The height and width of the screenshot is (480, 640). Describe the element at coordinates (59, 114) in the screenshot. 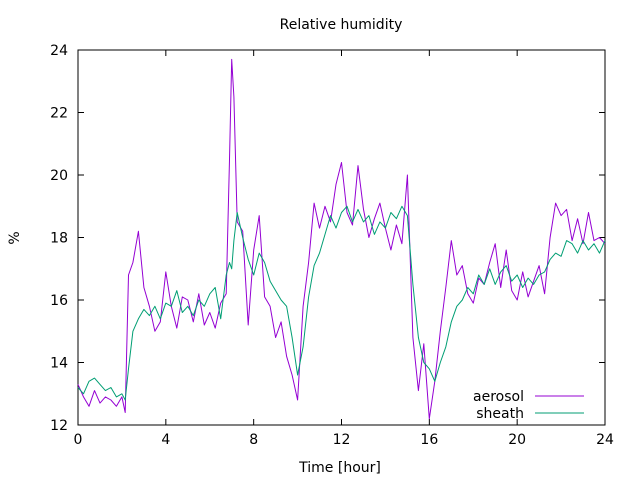

I see `y-tick-label: 22` at that location.